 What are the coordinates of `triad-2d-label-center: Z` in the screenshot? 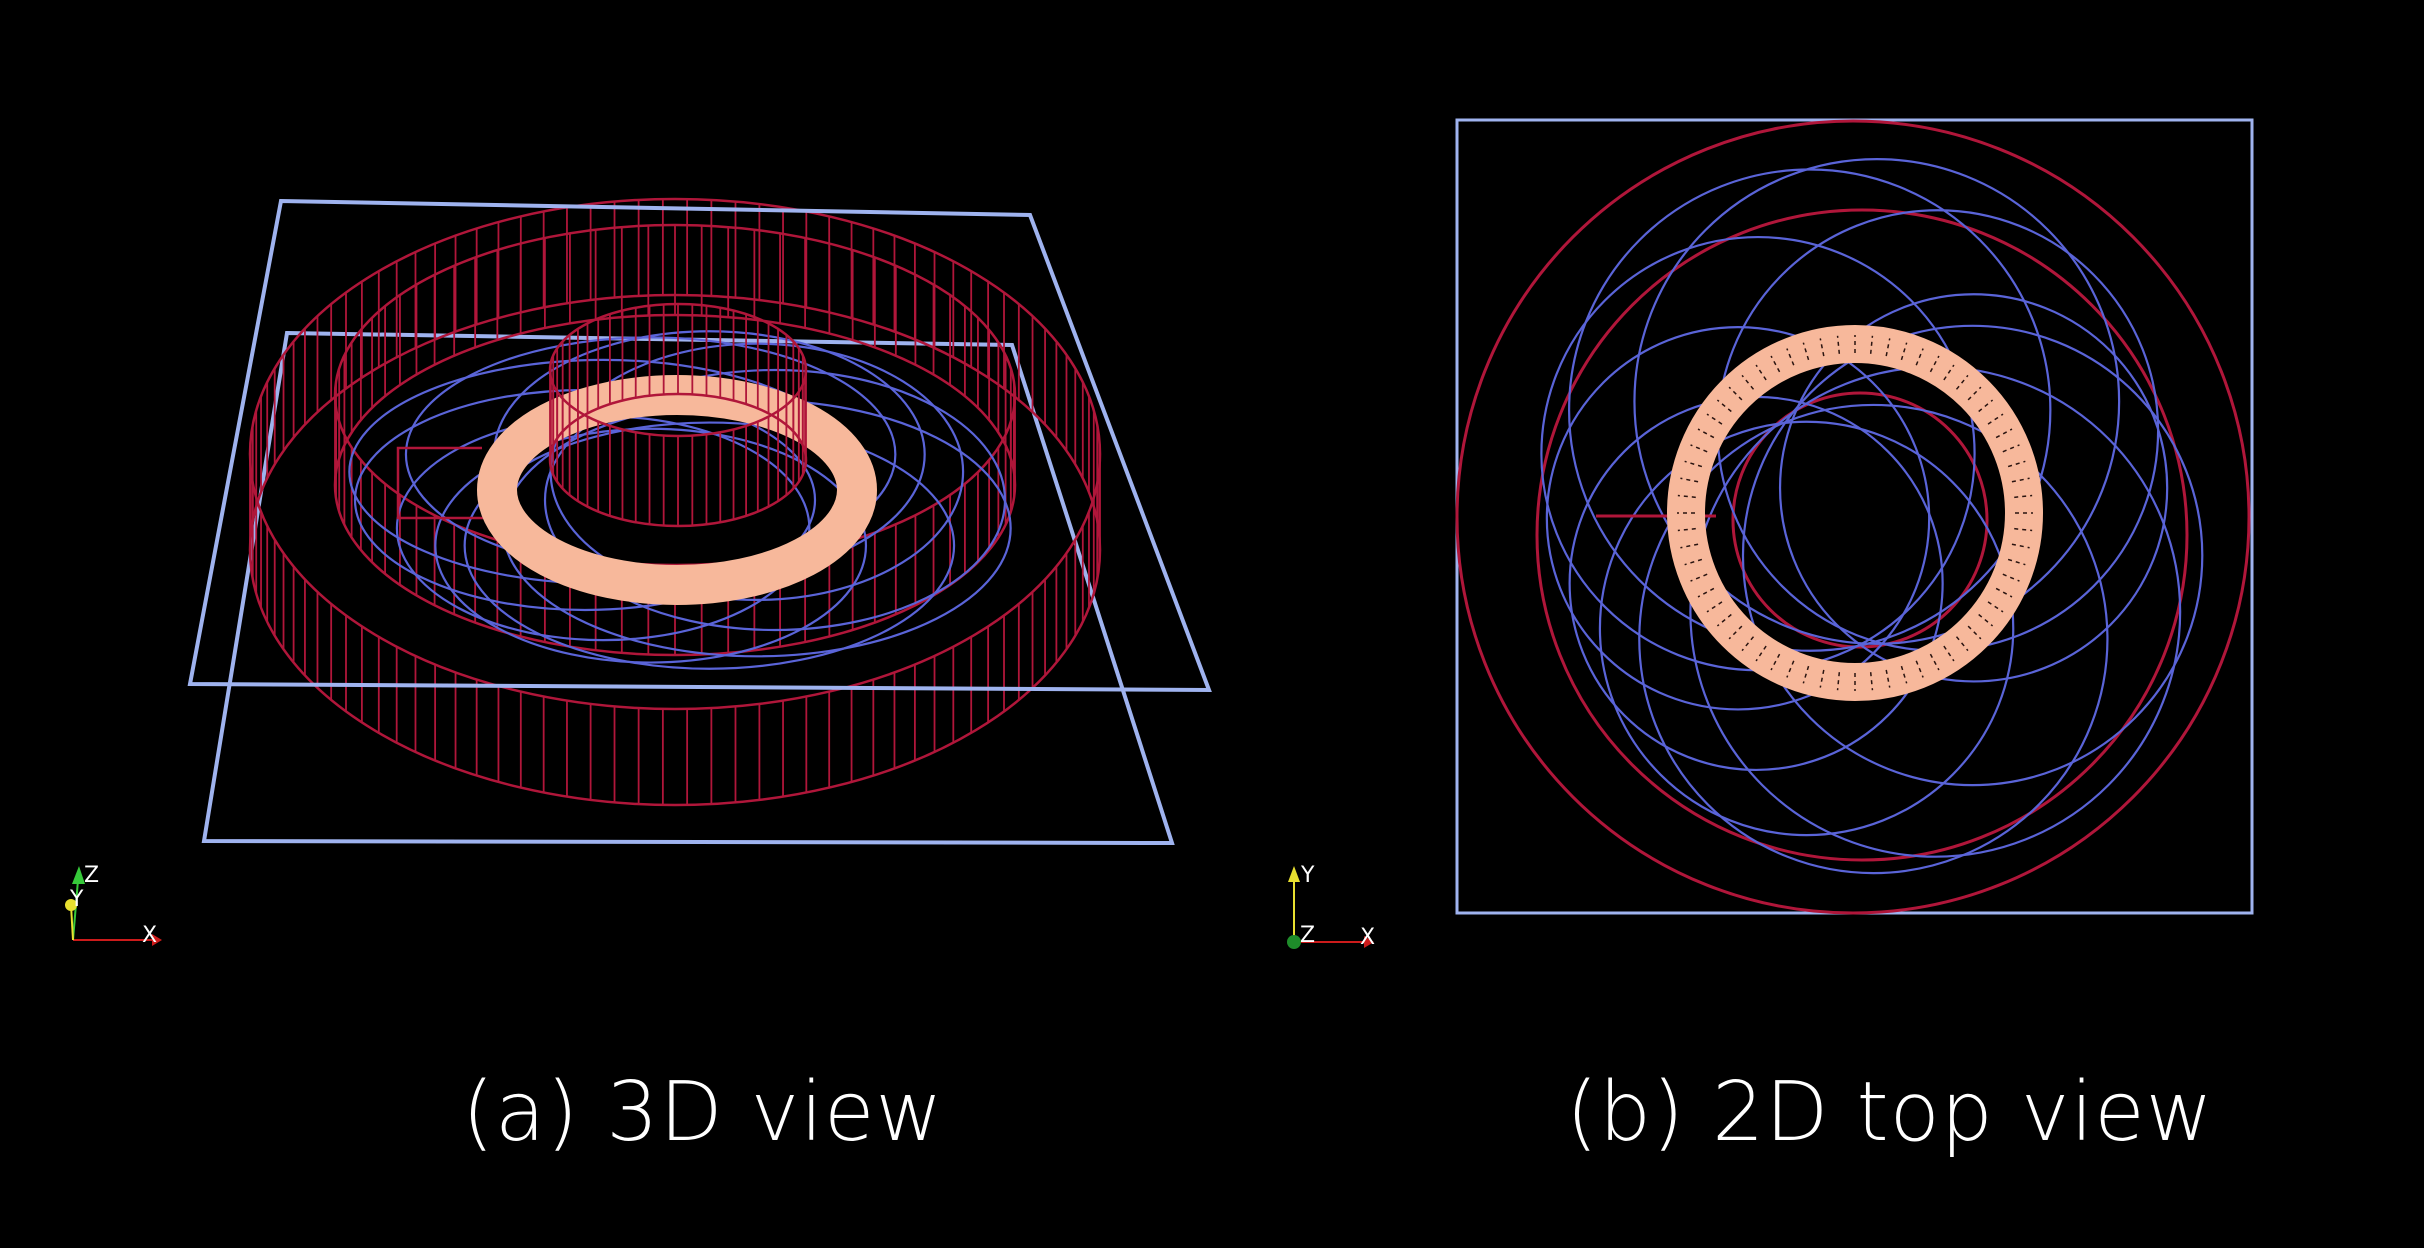 It's located at (1307, 935).